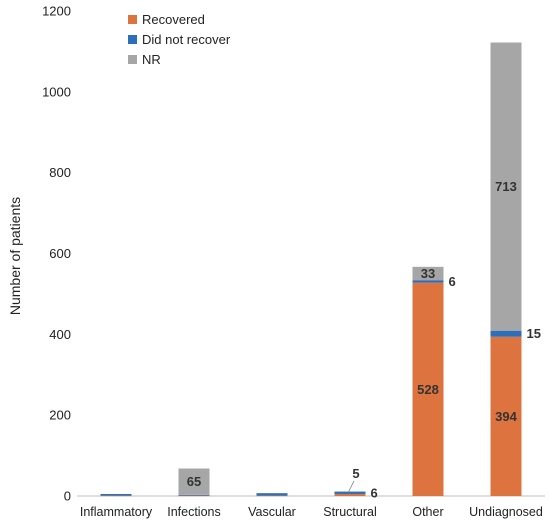 The height and width of the screenshot is (526, 550). Describe the element at coordinates (56, 11) in the screenshot. I see `y-tick-label: 1200` at that location.